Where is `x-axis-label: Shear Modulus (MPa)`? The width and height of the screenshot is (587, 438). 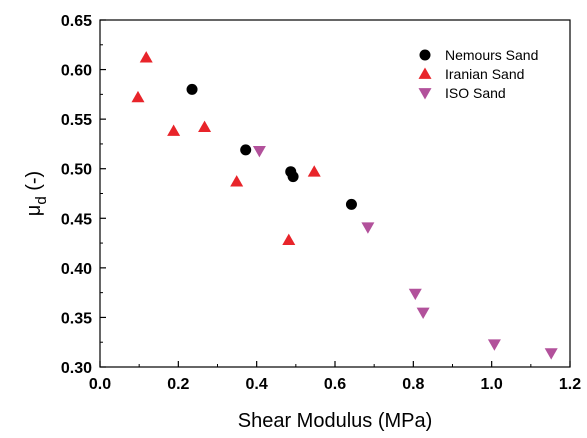 x-axis-label: Shear Modulus (MPa) is located at coordinates (335, 421).